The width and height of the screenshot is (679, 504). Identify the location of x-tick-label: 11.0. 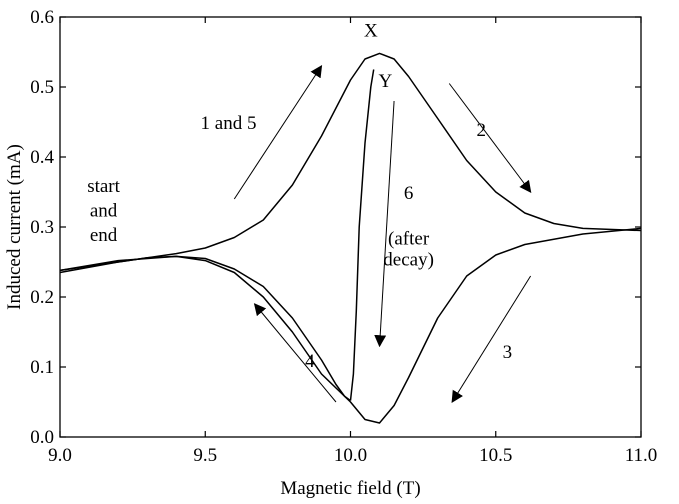
(641, 455).